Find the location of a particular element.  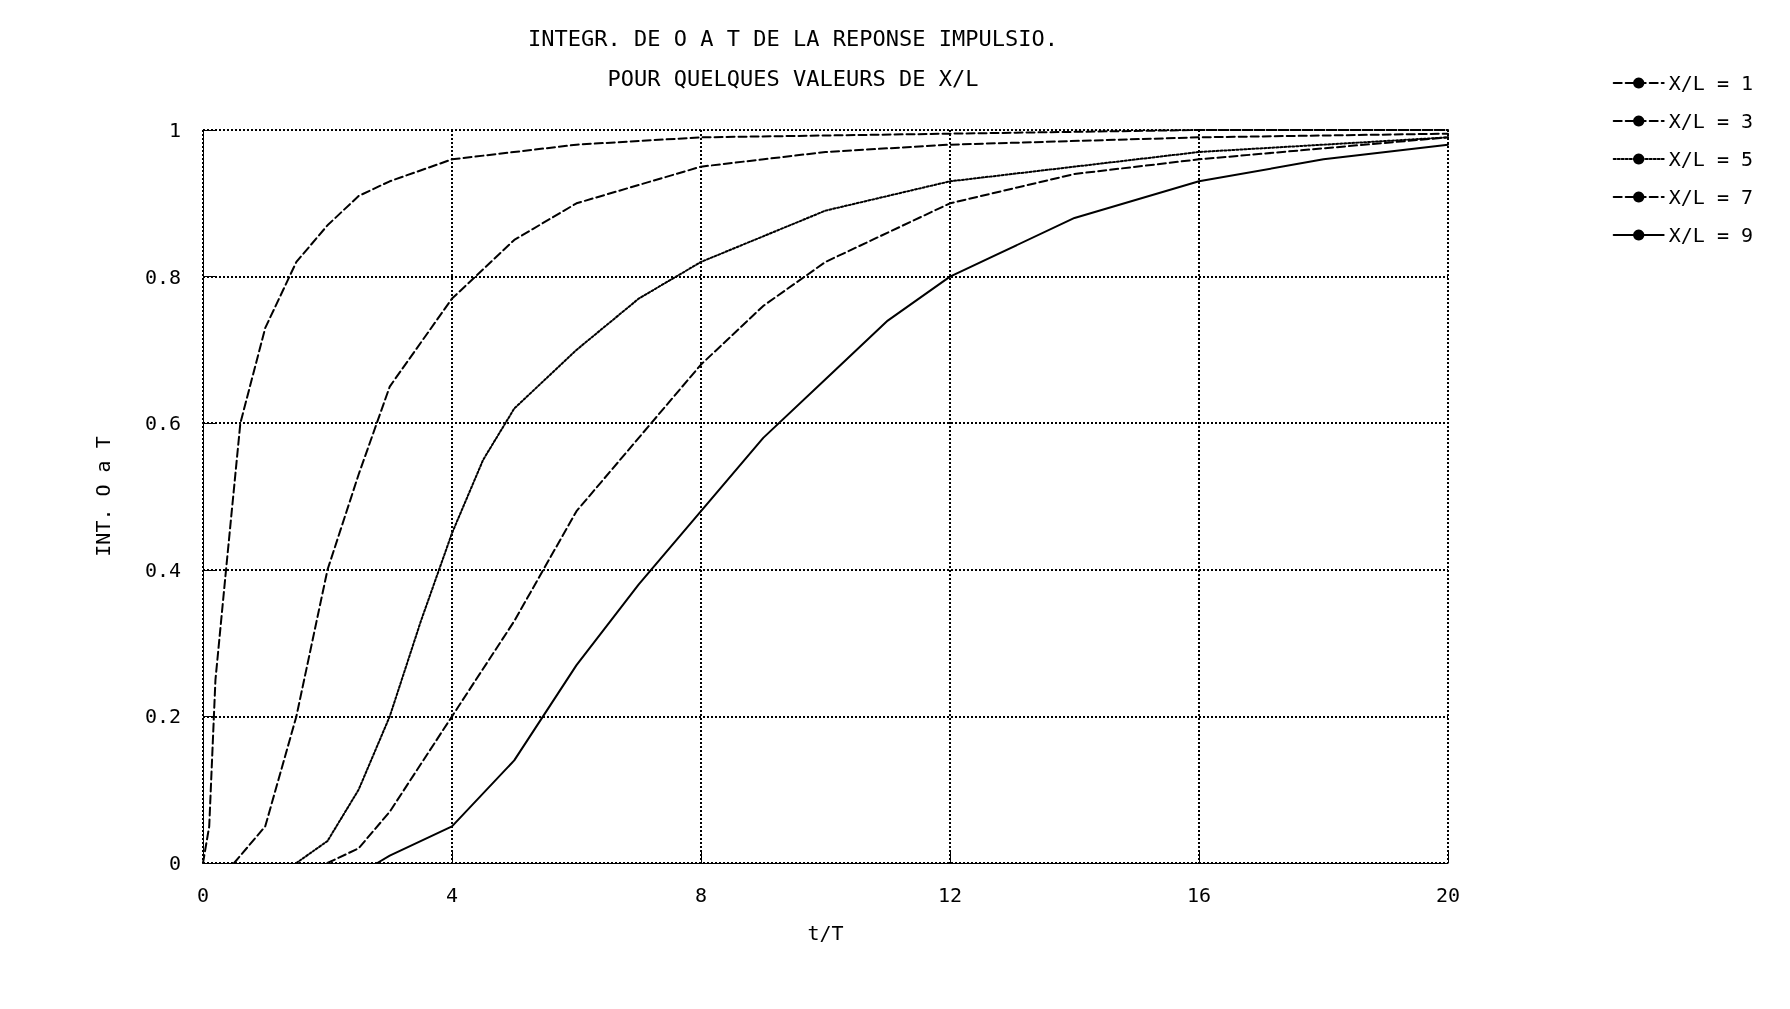

y-tick-label: 0.2 is located at coordinates (162, 716).